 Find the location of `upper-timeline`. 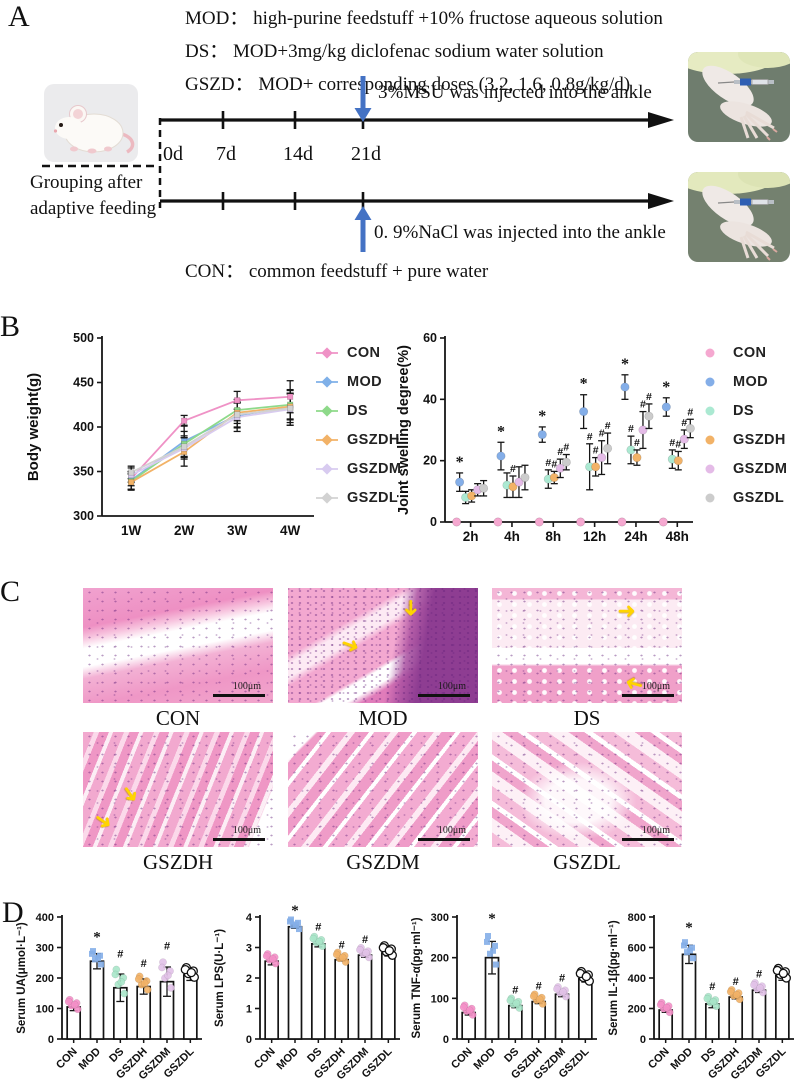

upper-timeline is located at coordinates (417, 120).